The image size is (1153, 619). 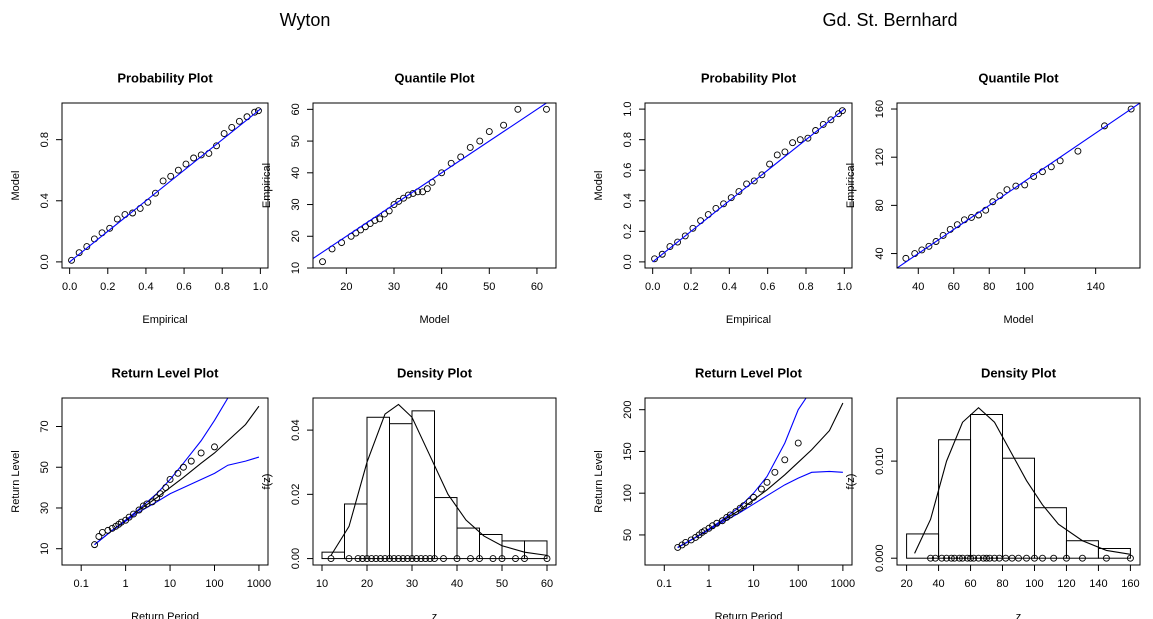 What do you see at coordinates (296, 558) in the screenshot?
I see `y-tick-label: 0.00` at bounding box center [296, 558].